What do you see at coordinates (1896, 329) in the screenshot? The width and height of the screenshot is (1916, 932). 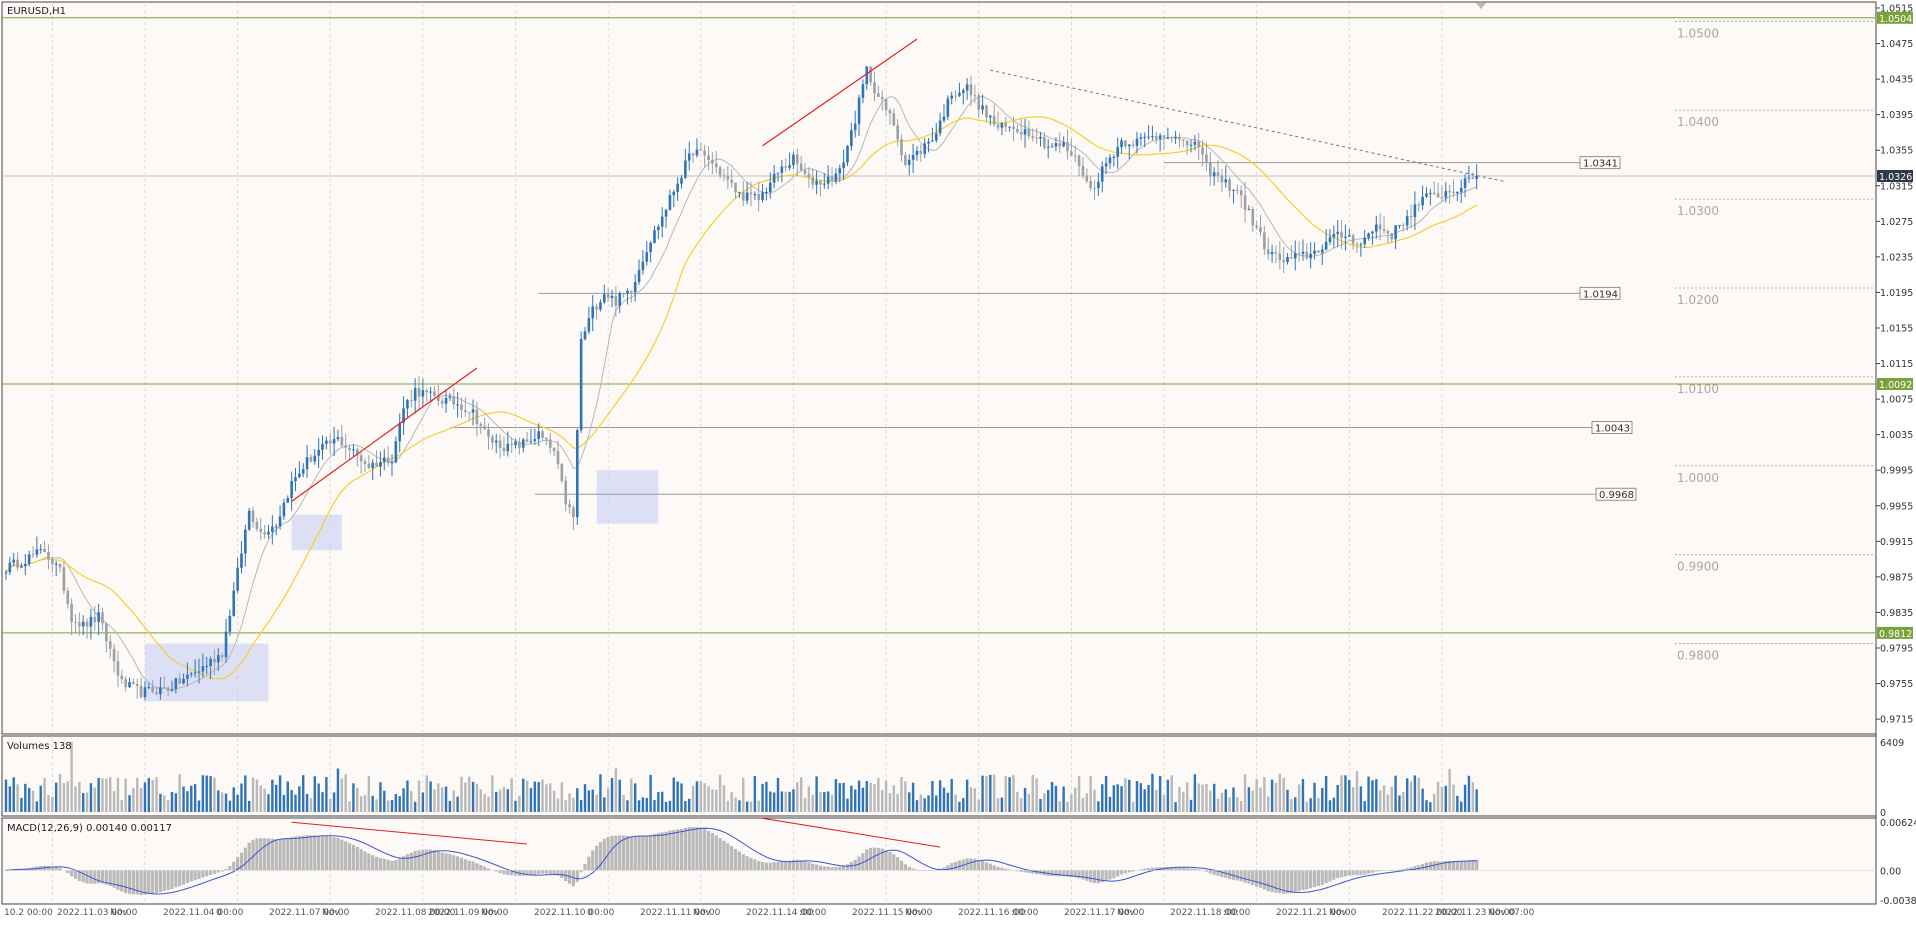 I see `price-scale-label: 1.0155` at bounding box center [1896, 329].